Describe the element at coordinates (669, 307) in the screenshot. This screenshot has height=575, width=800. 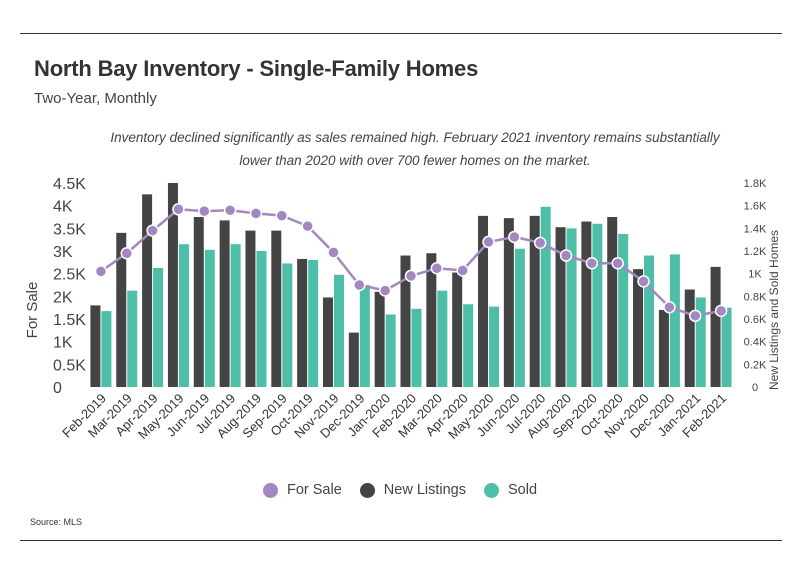
I see `for-sale-point-Dec-2020` at that location.